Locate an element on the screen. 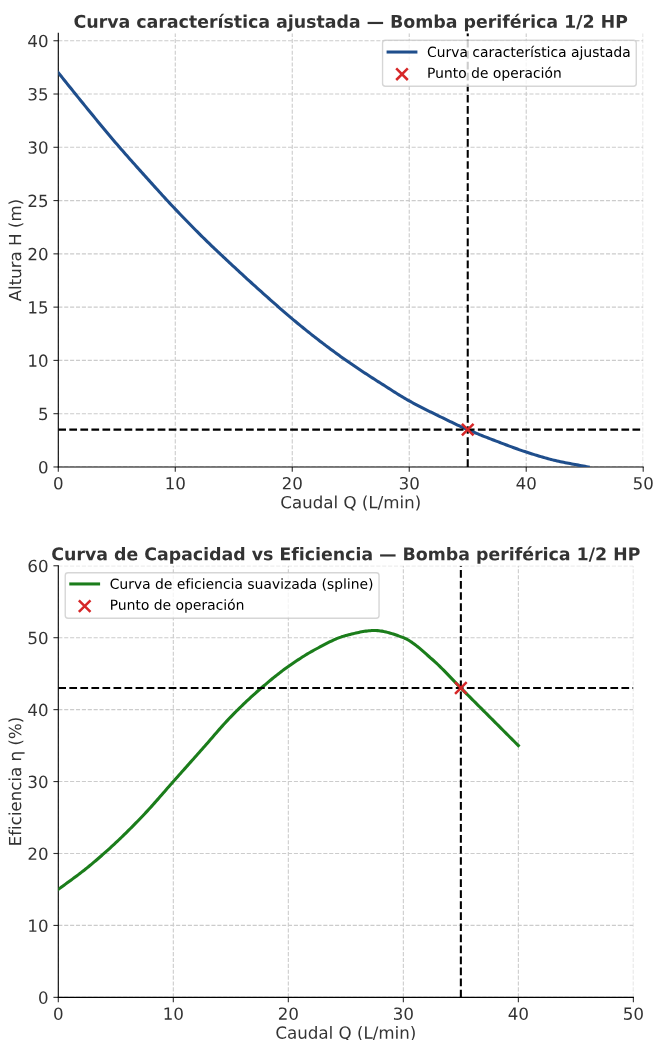 The width and height of the screenshot is (655, 1040). legend-label: Curva de eficiencia suavizada (spline) is located at coordinates (241, 585).